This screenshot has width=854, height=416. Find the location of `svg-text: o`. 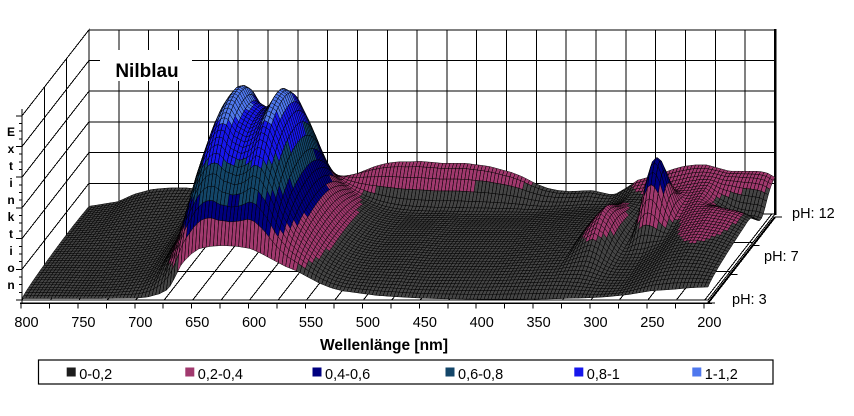

svg-text: o is located at coordinates (10, 268).